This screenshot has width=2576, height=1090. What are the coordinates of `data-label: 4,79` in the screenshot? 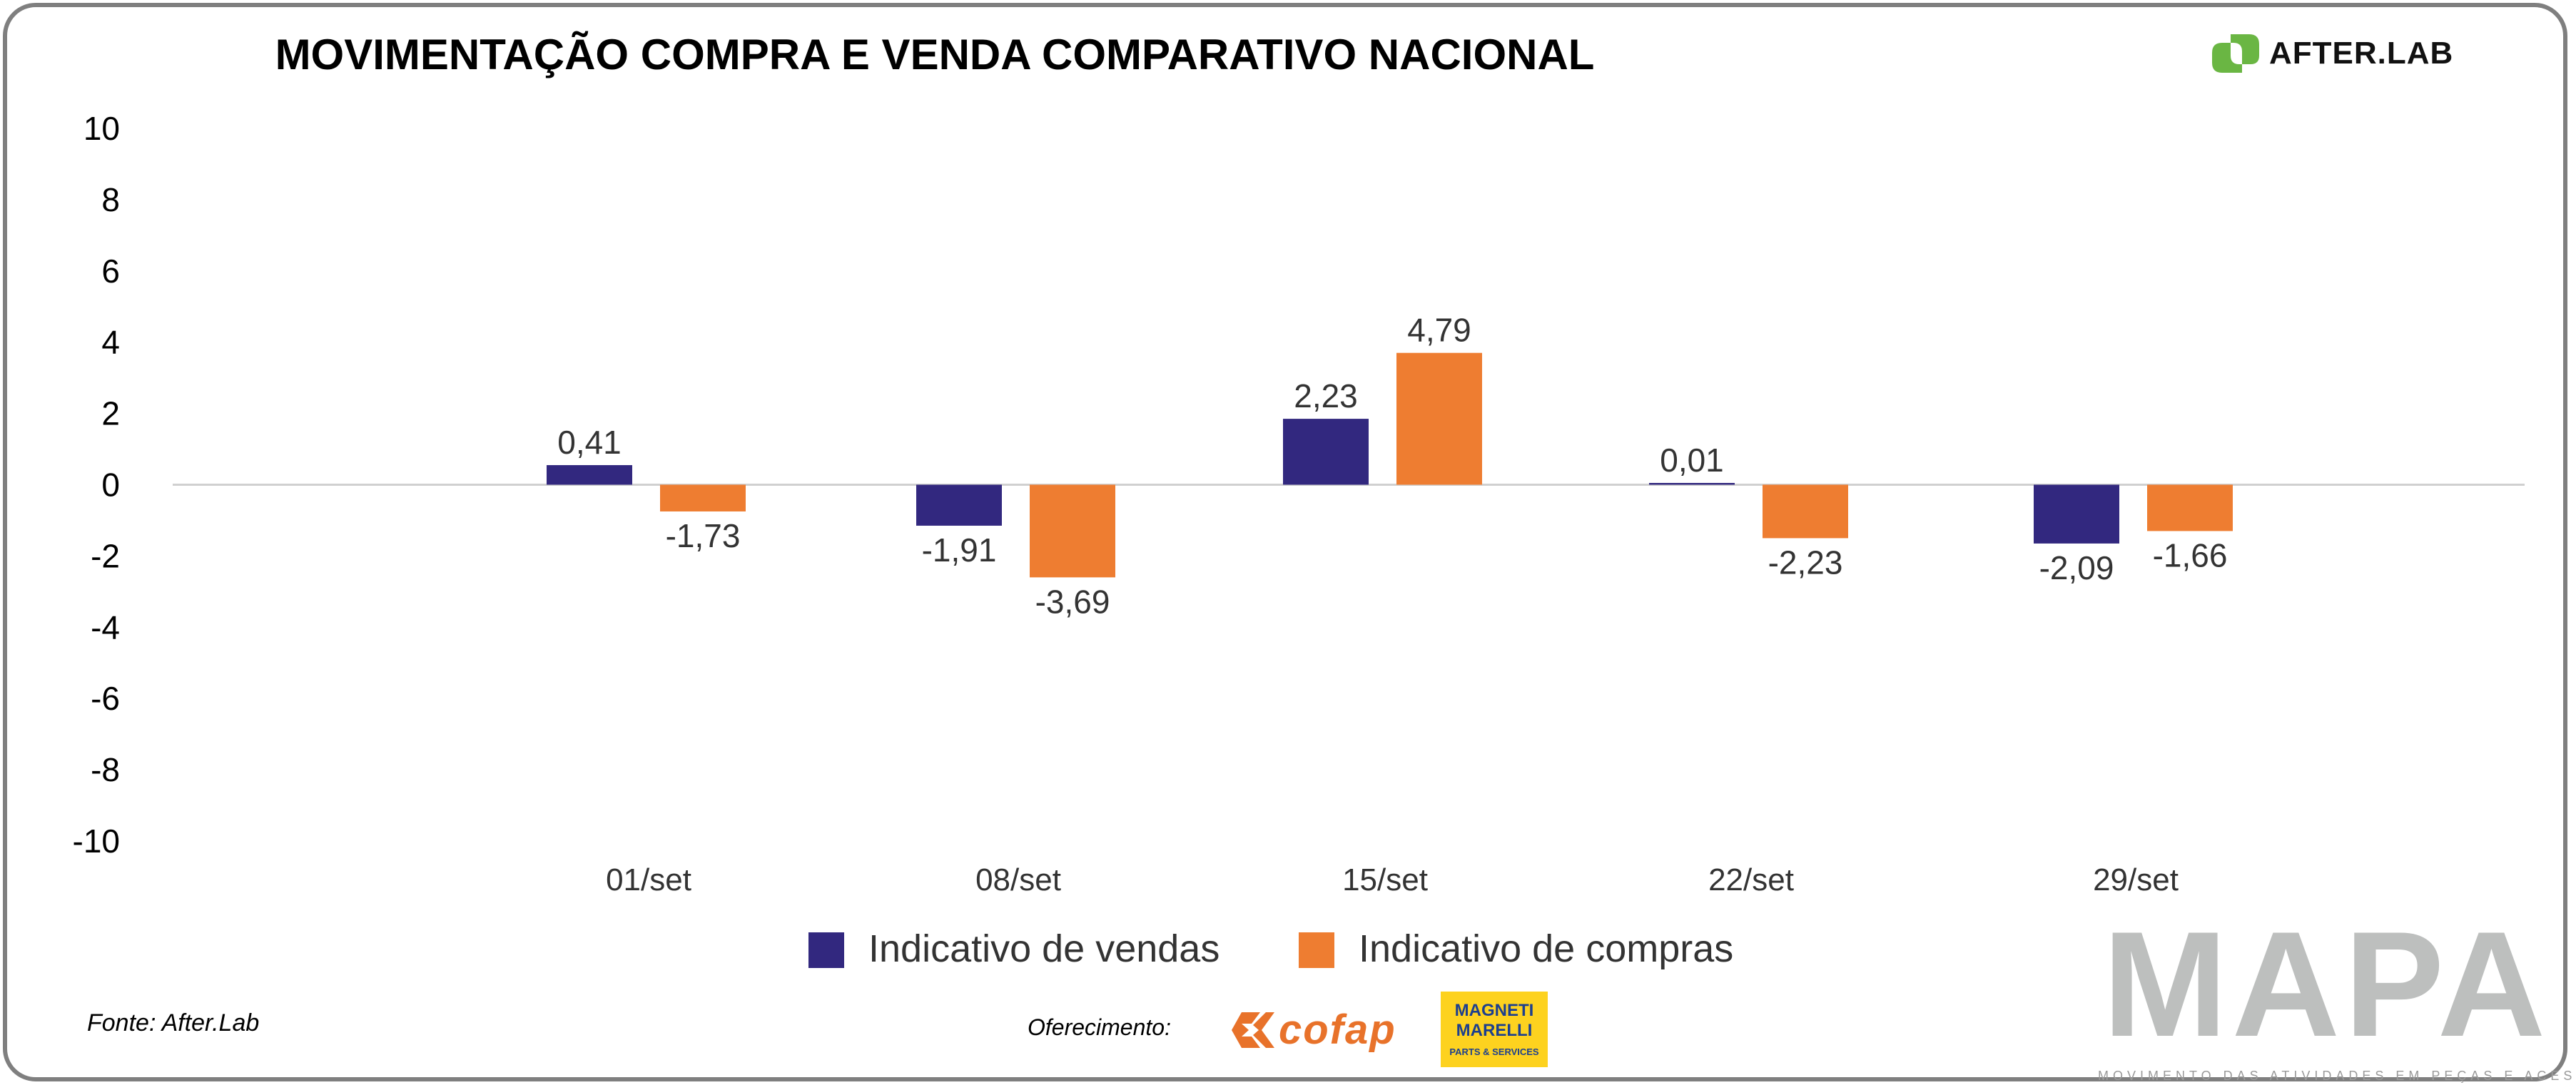 It's located at (1439, 331).